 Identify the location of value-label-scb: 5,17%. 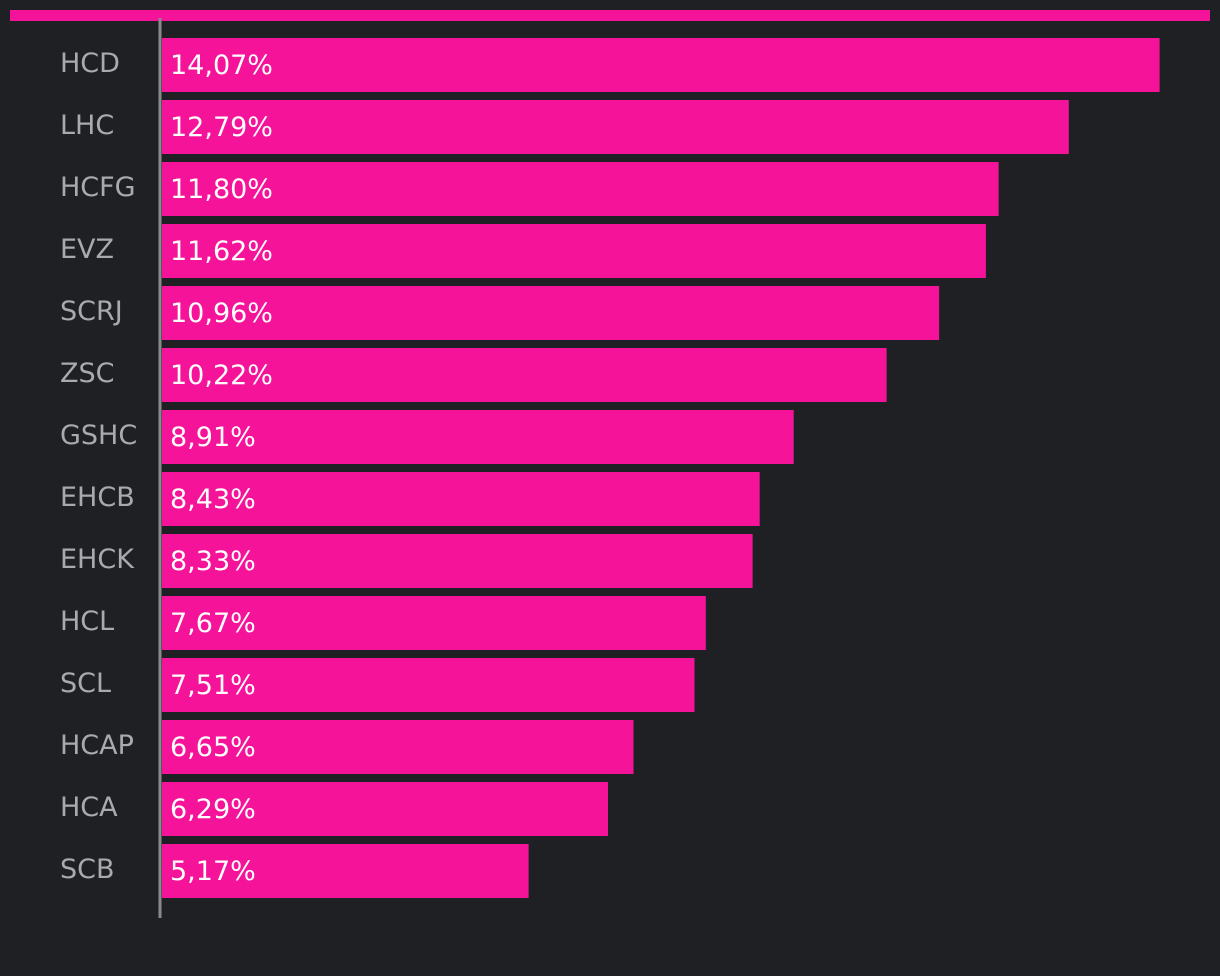
(213, 871).